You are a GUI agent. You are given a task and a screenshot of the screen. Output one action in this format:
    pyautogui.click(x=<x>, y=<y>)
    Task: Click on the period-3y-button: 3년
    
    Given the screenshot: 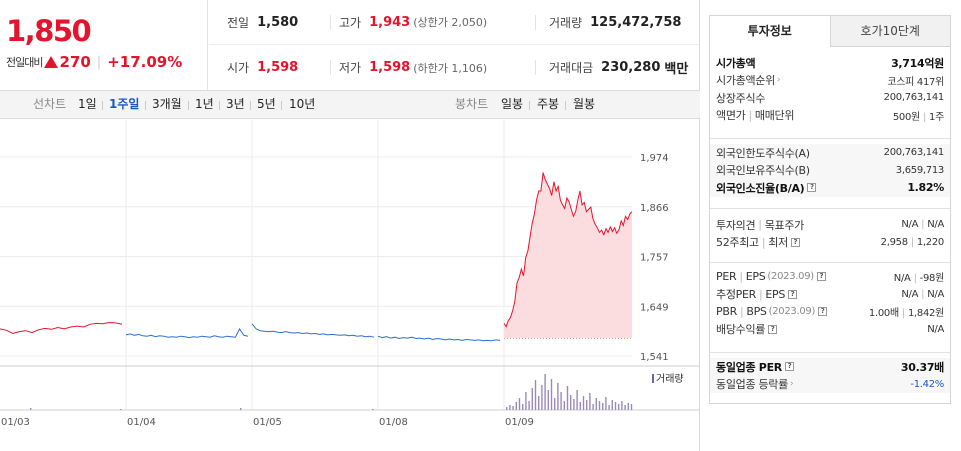 What is the action you would take?
    pyautogui.click(x=235, y=104)
    